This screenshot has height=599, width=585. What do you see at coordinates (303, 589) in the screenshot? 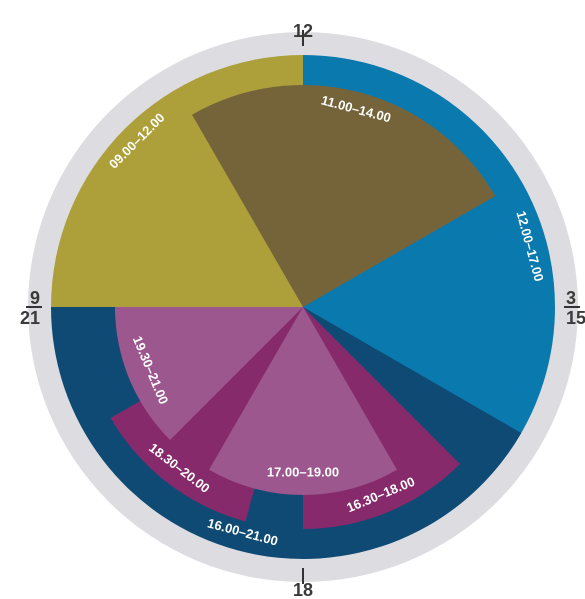
I see `hour-label-18: 18` at bounding box center [303, 589].